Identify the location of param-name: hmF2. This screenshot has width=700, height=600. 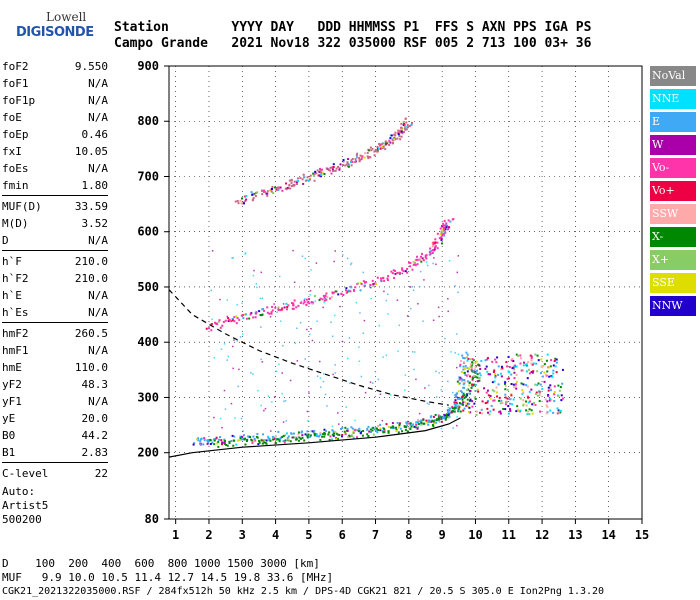
(15, 333).